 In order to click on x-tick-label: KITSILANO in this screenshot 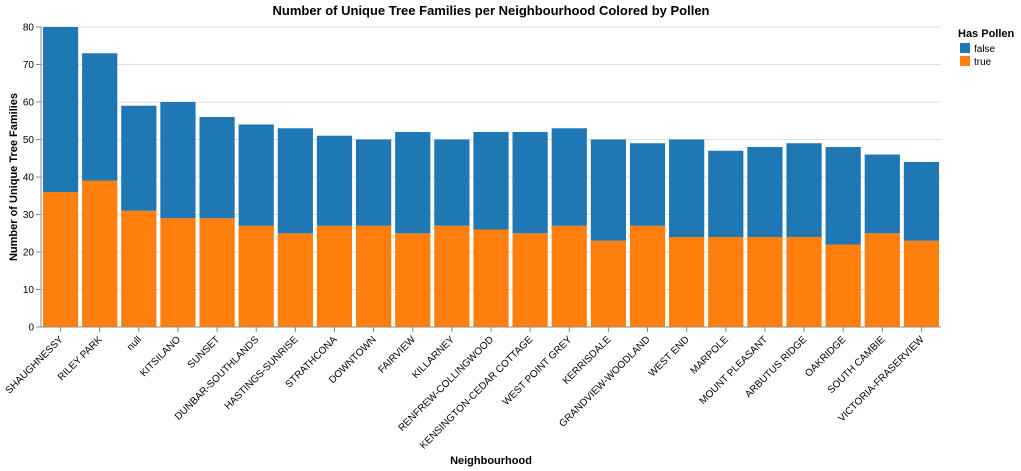, I will do `click(160, 356)`.